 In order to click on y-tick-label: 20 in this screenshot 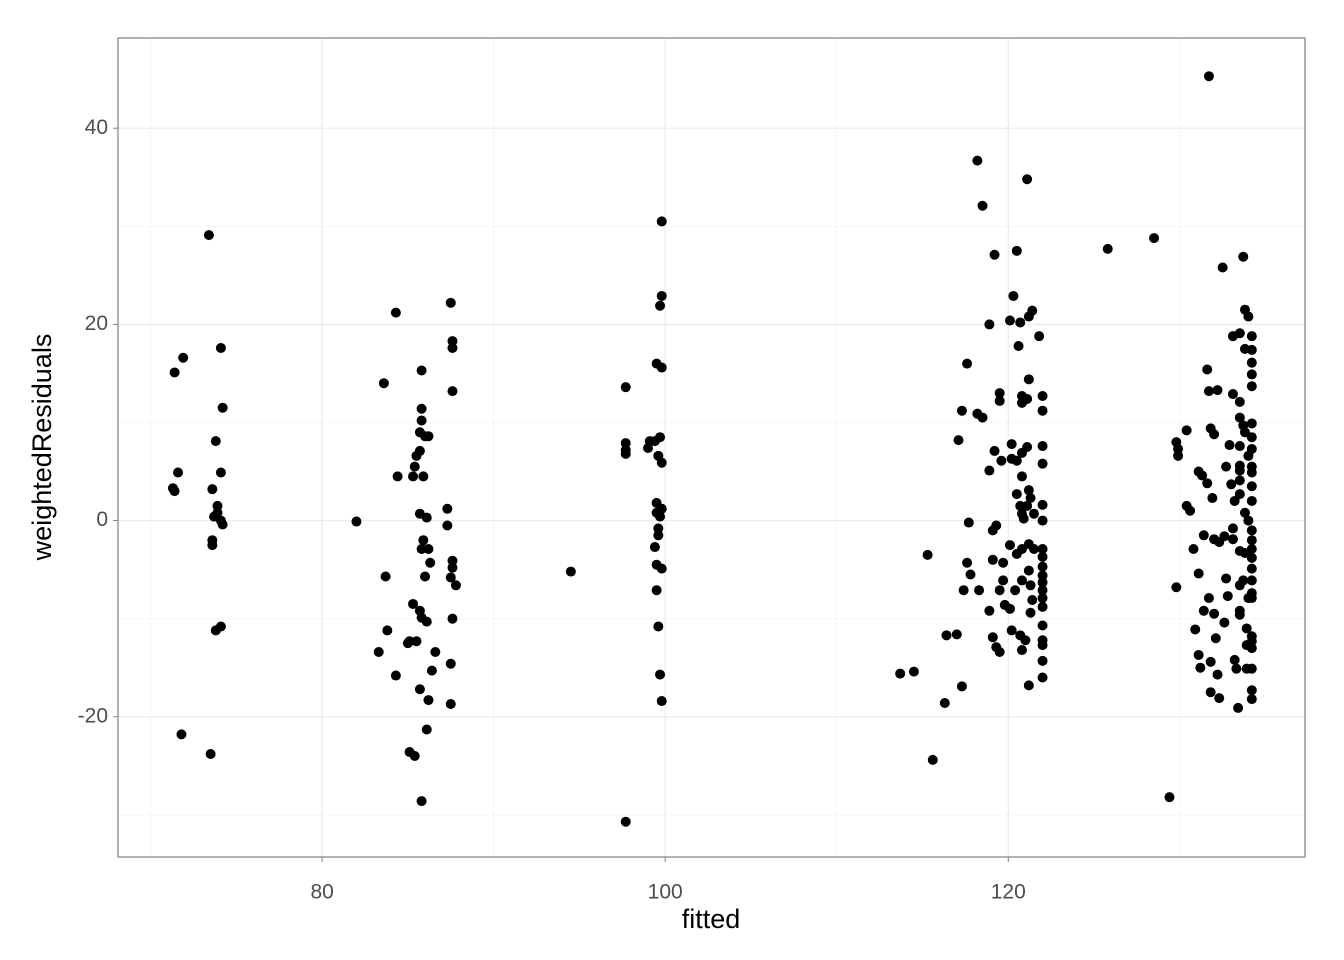, I will do `click(96, 323)`.